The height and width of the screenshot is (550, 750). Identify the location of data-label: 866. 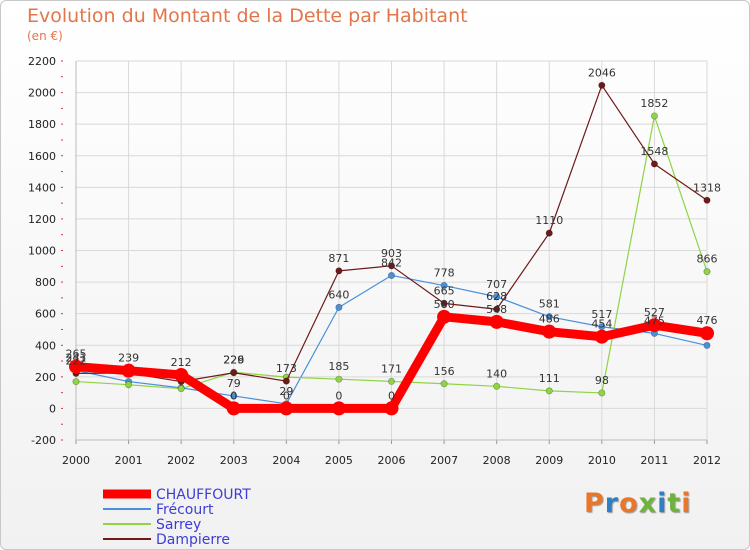
(707, 259).